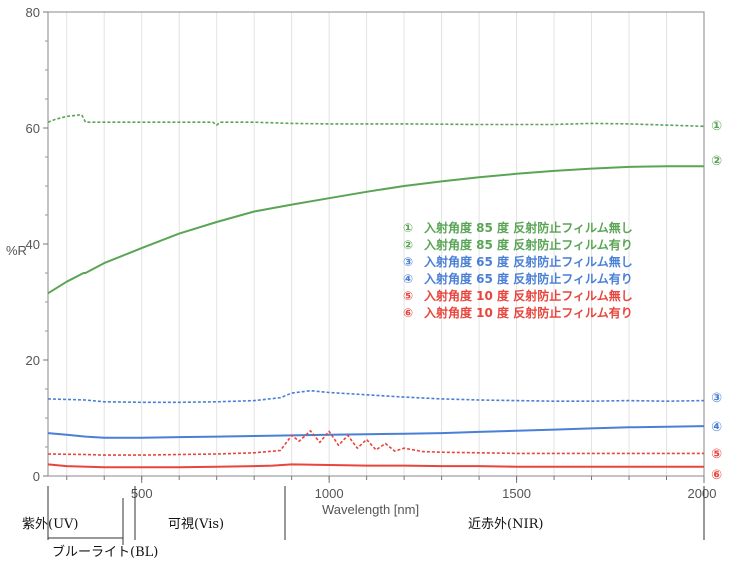  Describe the element at coordinates (716, 301) in the screenshot. I see `series-end-labels: ① ② ③ ④ ⑤ ⑥` at that location.